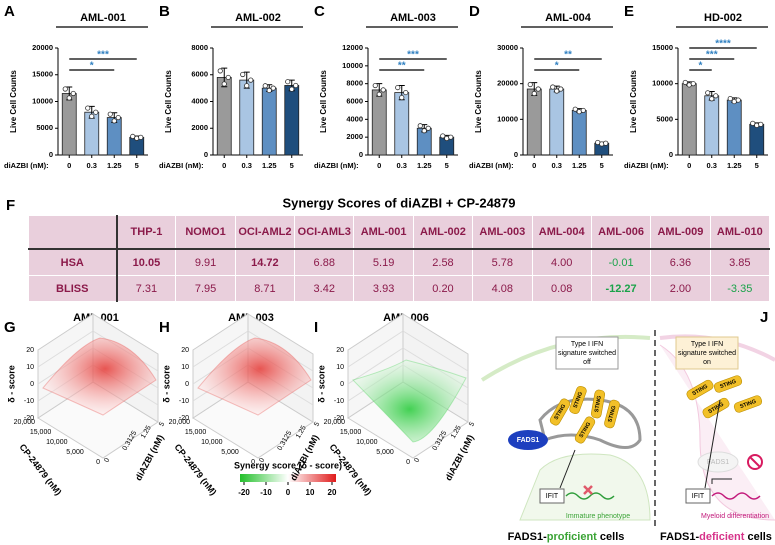 The image size is (775, 545). Describe the element at coordinates (443, 288) in the screenshot. I see `table-cell: 0.20` at that location.